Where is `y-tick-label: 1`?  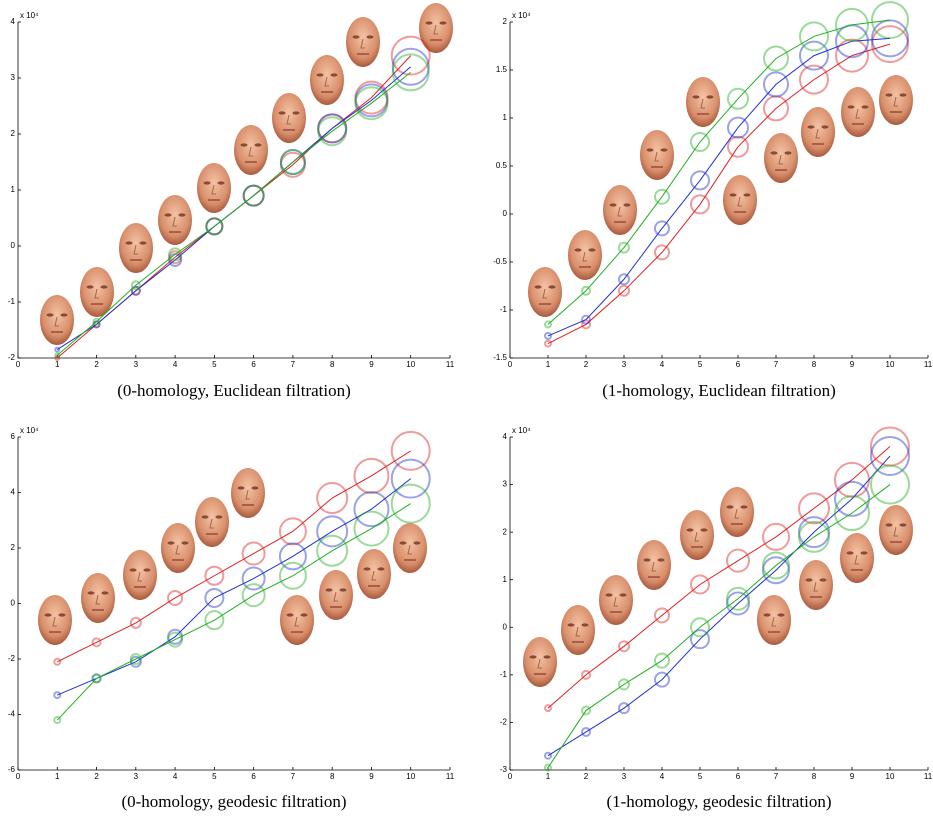
y-tick-label: 1 is located at coordinates (505, 579).